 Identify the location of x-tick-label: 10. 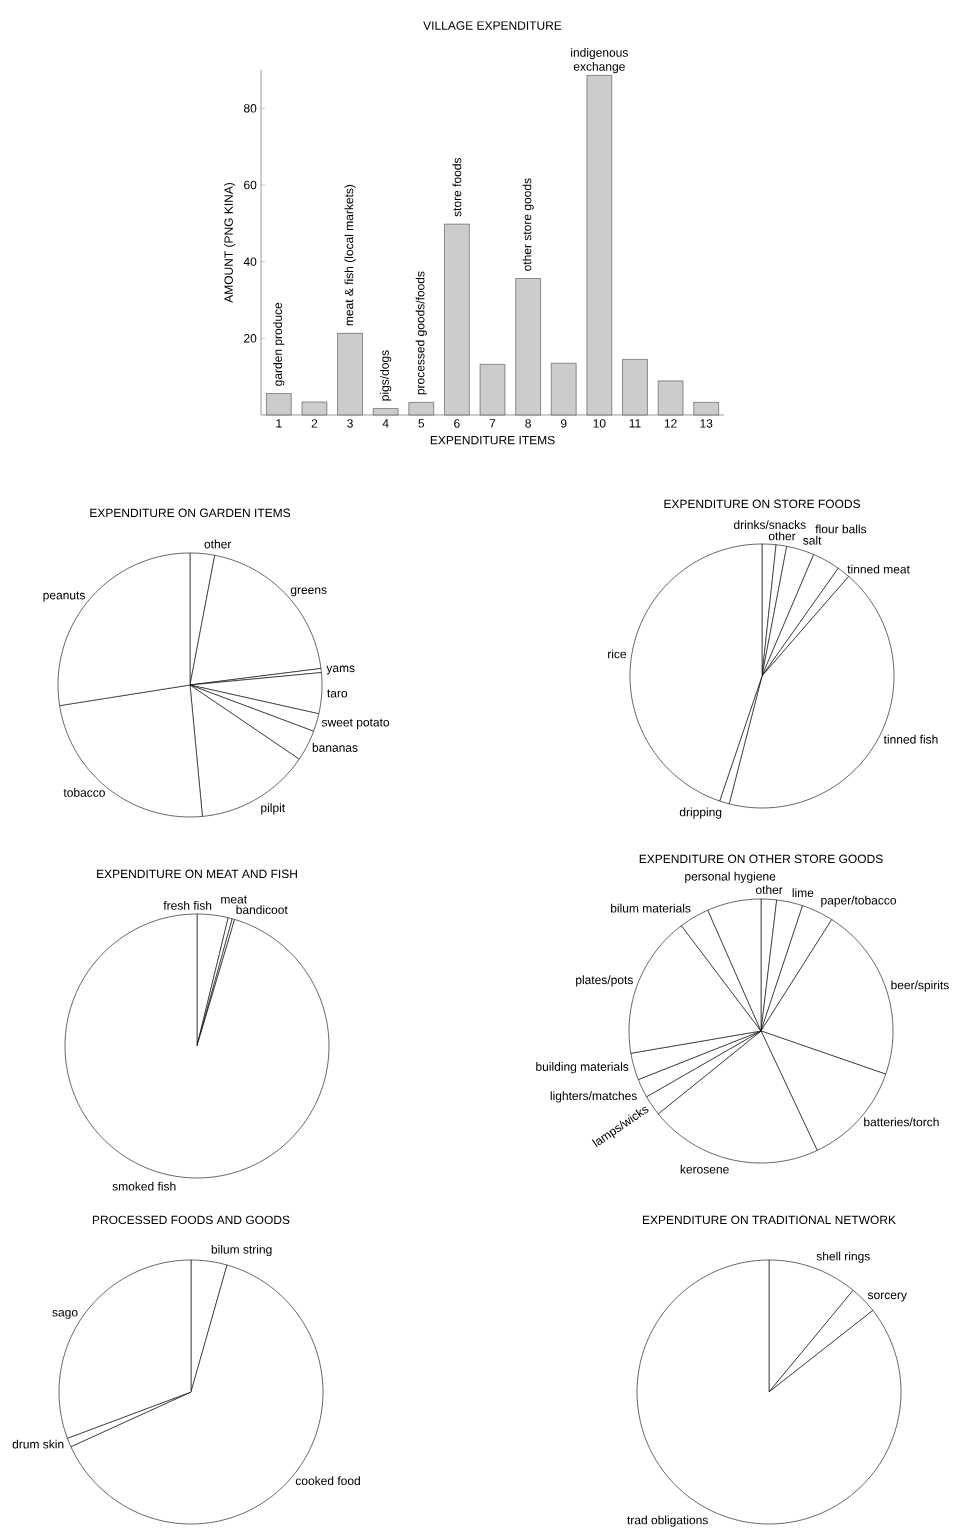
(599, 423).